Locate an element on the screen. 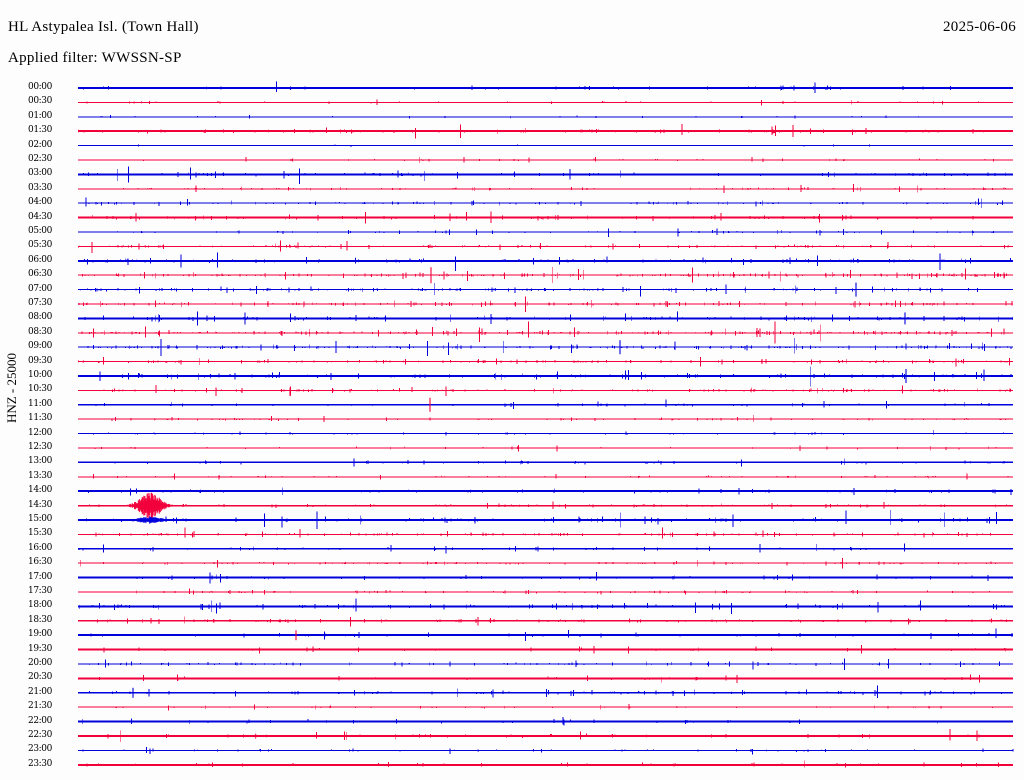 This screenshot has height=780, width=1024. time-row-label: 02:30 is located at coordinates (40, 159).